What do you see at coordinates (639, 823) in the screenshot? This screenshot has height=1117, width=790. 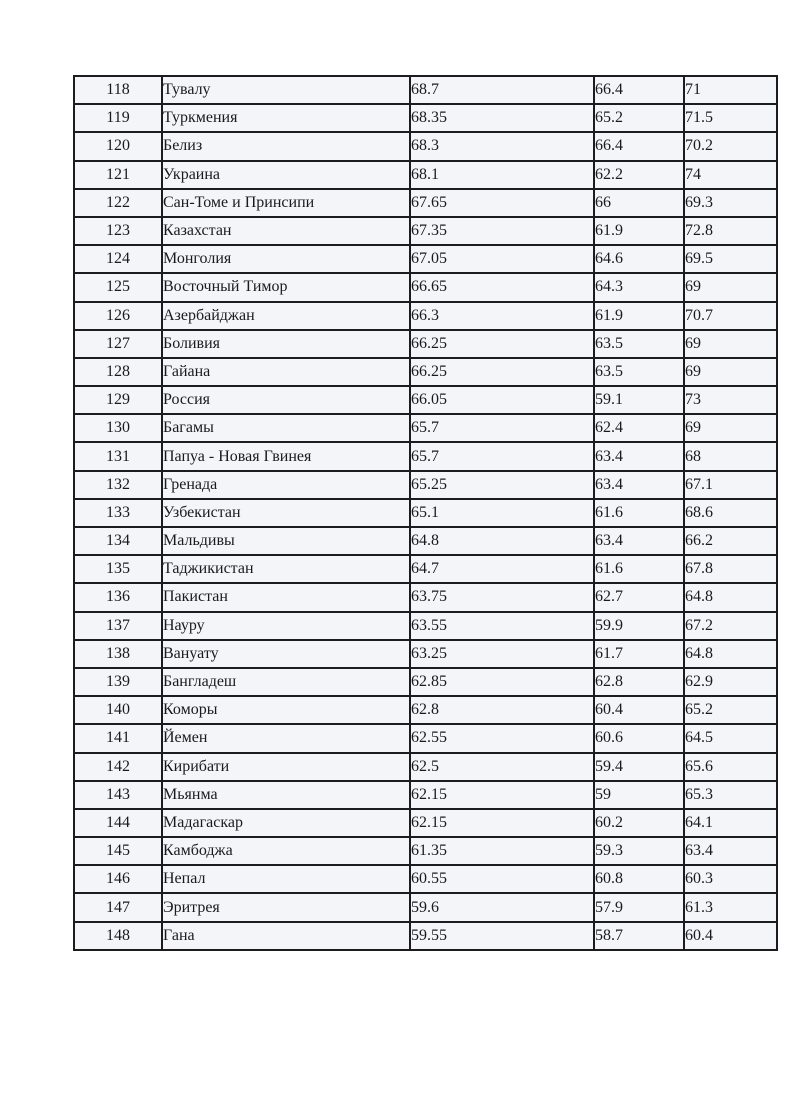 I see `value-2-cell: 60.2` at bounding box center [639, 823].